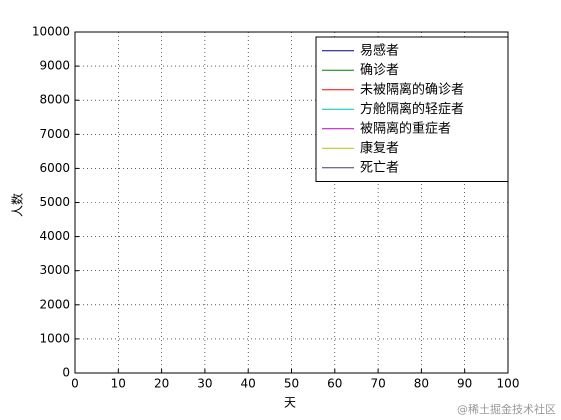 The width and height of the screenshot is (561, 420). Describe the element at coordinates (412, 109) in the screenshot. I see `legend-label: 方舱隔离的轻症者` at that location.